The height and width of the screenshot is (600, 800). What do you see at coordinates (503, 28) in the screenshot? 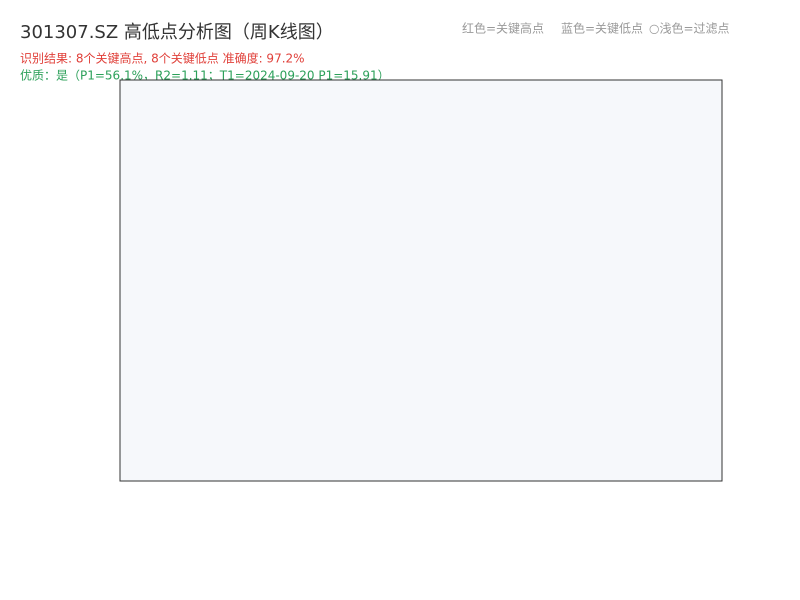
I see `note: 红色=关键高点` at bounding box center [503, 28].